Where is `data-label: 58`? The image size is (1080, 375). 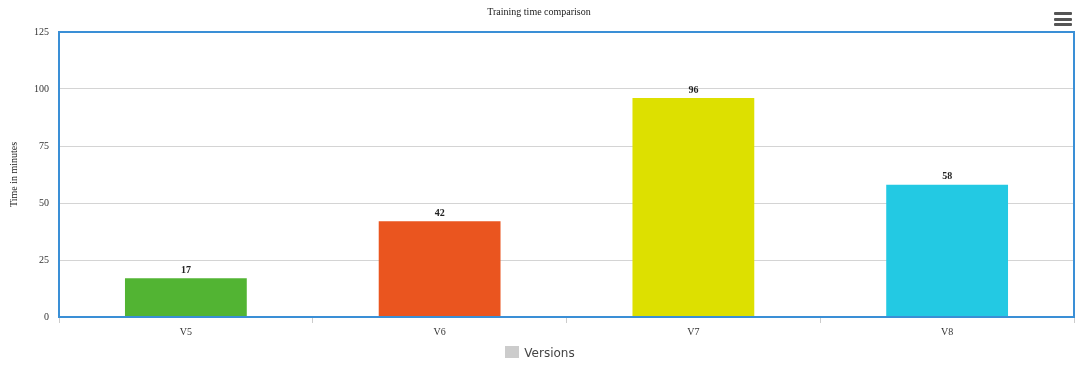 data-label: 58 is located at coordinates (947, 176).